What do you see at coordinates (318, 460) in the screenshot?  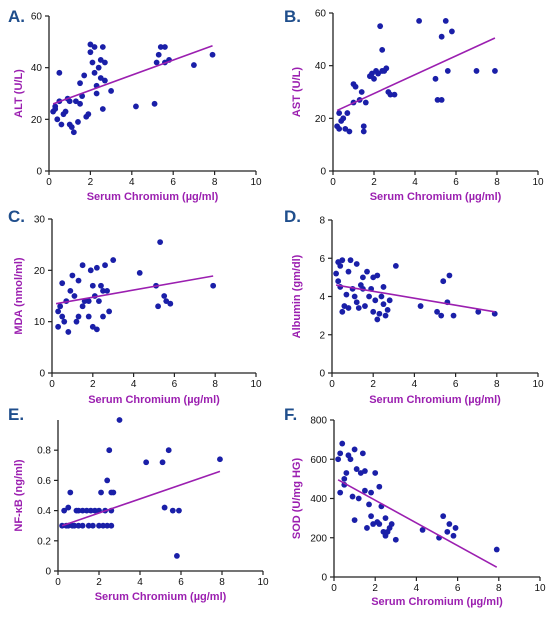 I see `y-tick-label: 600` at bounding box center [318, 460].